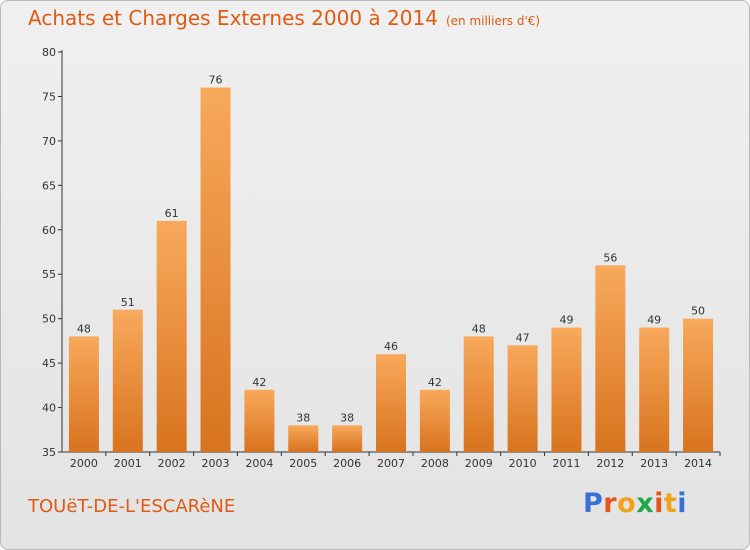 The width and height of the screenshot is (750, 550). What do you see at coordinates (303, 463) in the screenshot?
I see `x-tick-label: 2005` at bounding box center [303, 463].